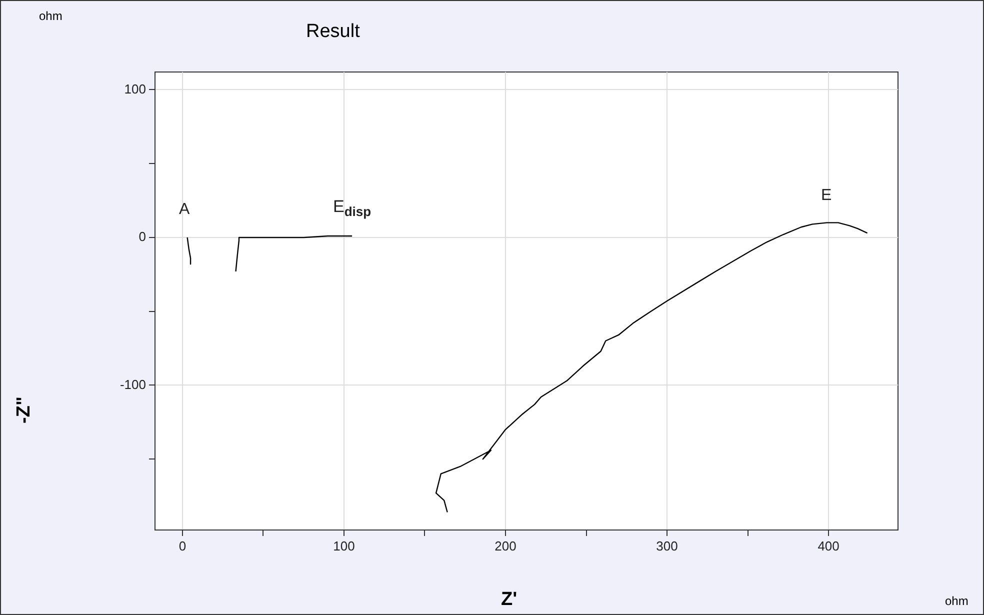 The image size is (984, 615). Describe the element at coordinates (182, 546) in the screenshot. I see `x-tick-label: 0` at that location.